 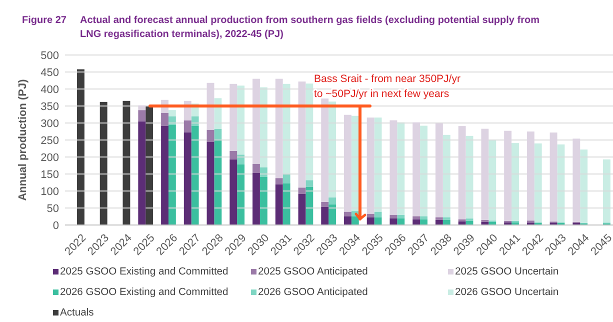 What do you see at coordinates (49, 90) in the screenshot?
I see `y-tick-label: 400` at bounding box center [49, 90].